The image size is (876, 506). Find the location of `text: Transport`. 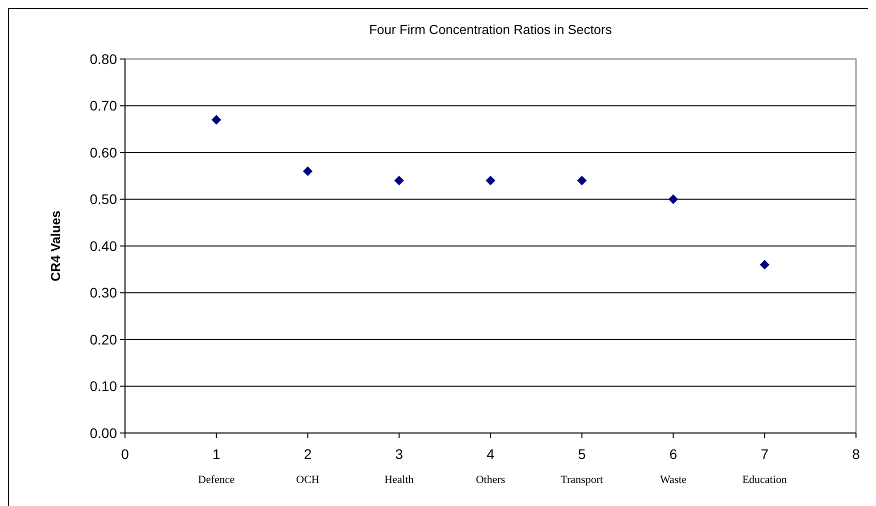

text: Transport is located at coordinates (582, 480).